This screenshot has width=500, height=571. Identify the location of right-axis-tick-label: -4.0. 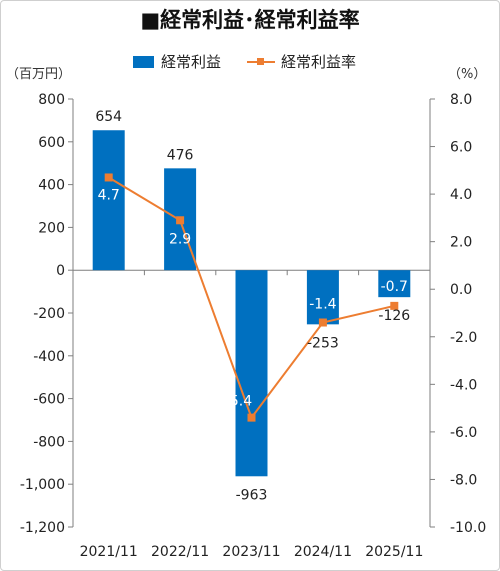
(463, 385).